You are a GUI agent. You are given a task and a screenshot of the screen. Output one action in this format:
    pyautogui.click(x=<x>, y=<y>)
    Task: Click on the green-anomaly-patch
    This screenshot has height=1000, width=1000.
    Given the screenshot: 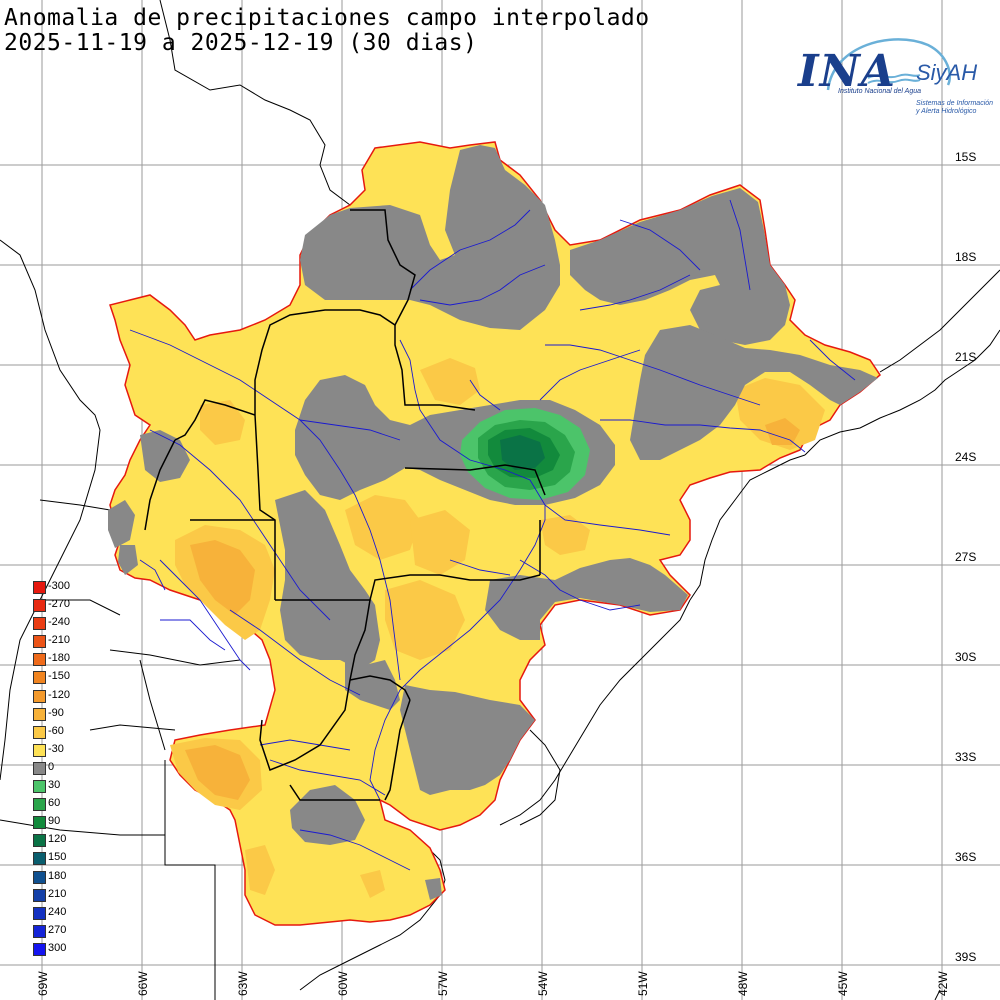 What is the action you would take?
    pyautogui.click(x=525, y=454)
    